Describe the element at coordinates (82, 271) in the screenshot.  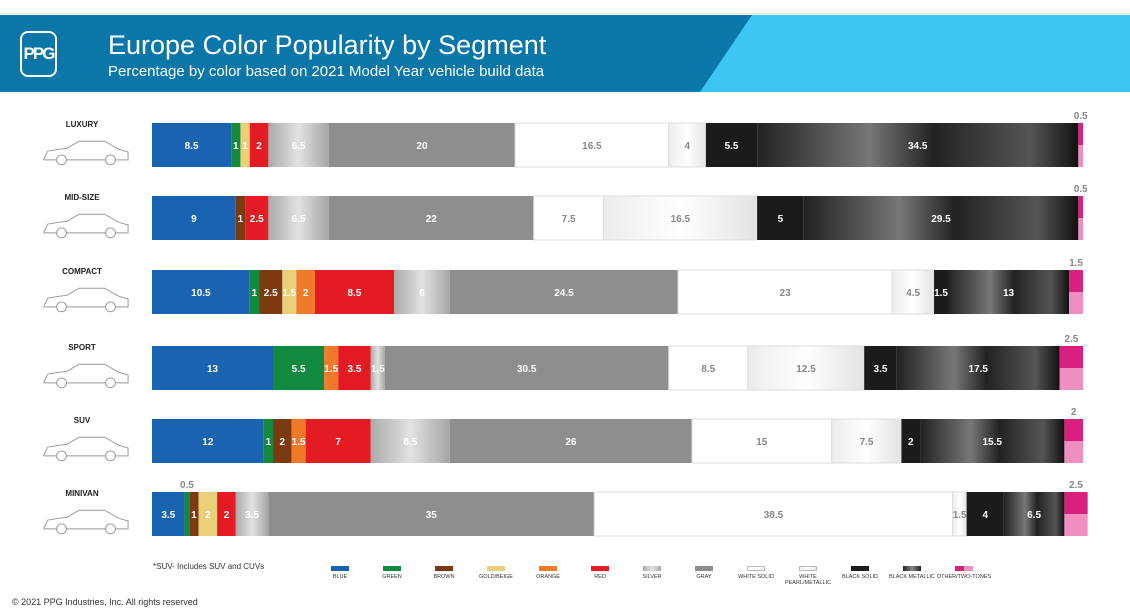
I see `segment-label: COMPACT` at that location.